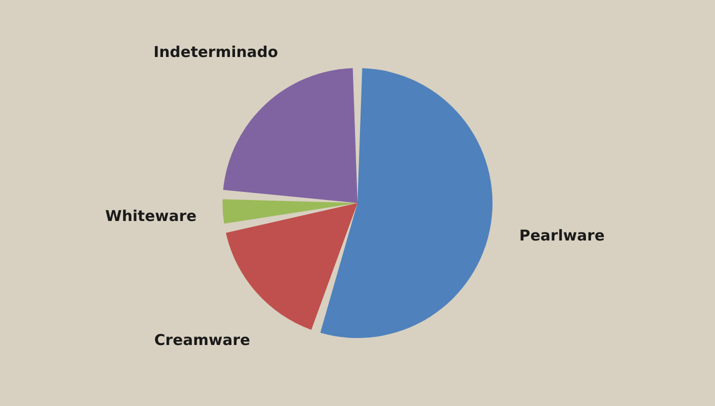  Describe the element at coordinates (202, 339) in the screenshot. I see `slice-label: Creamware` at that location.